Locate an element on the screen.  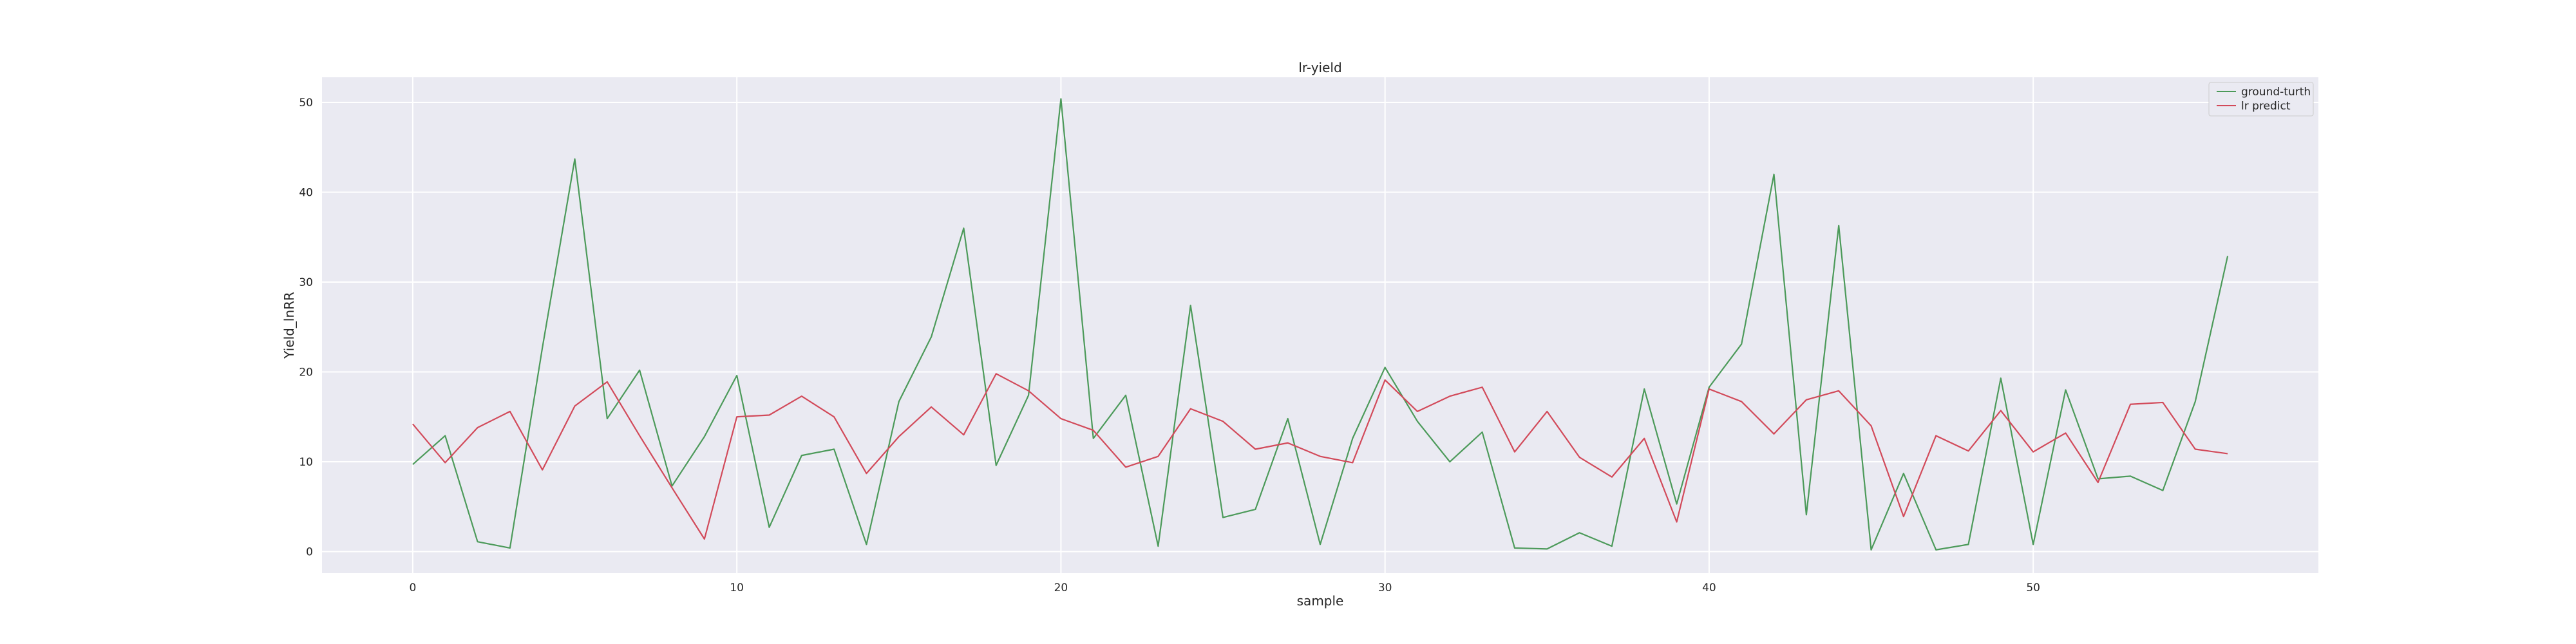
y-tick-label: 20 is located at coordinates (306, 372).